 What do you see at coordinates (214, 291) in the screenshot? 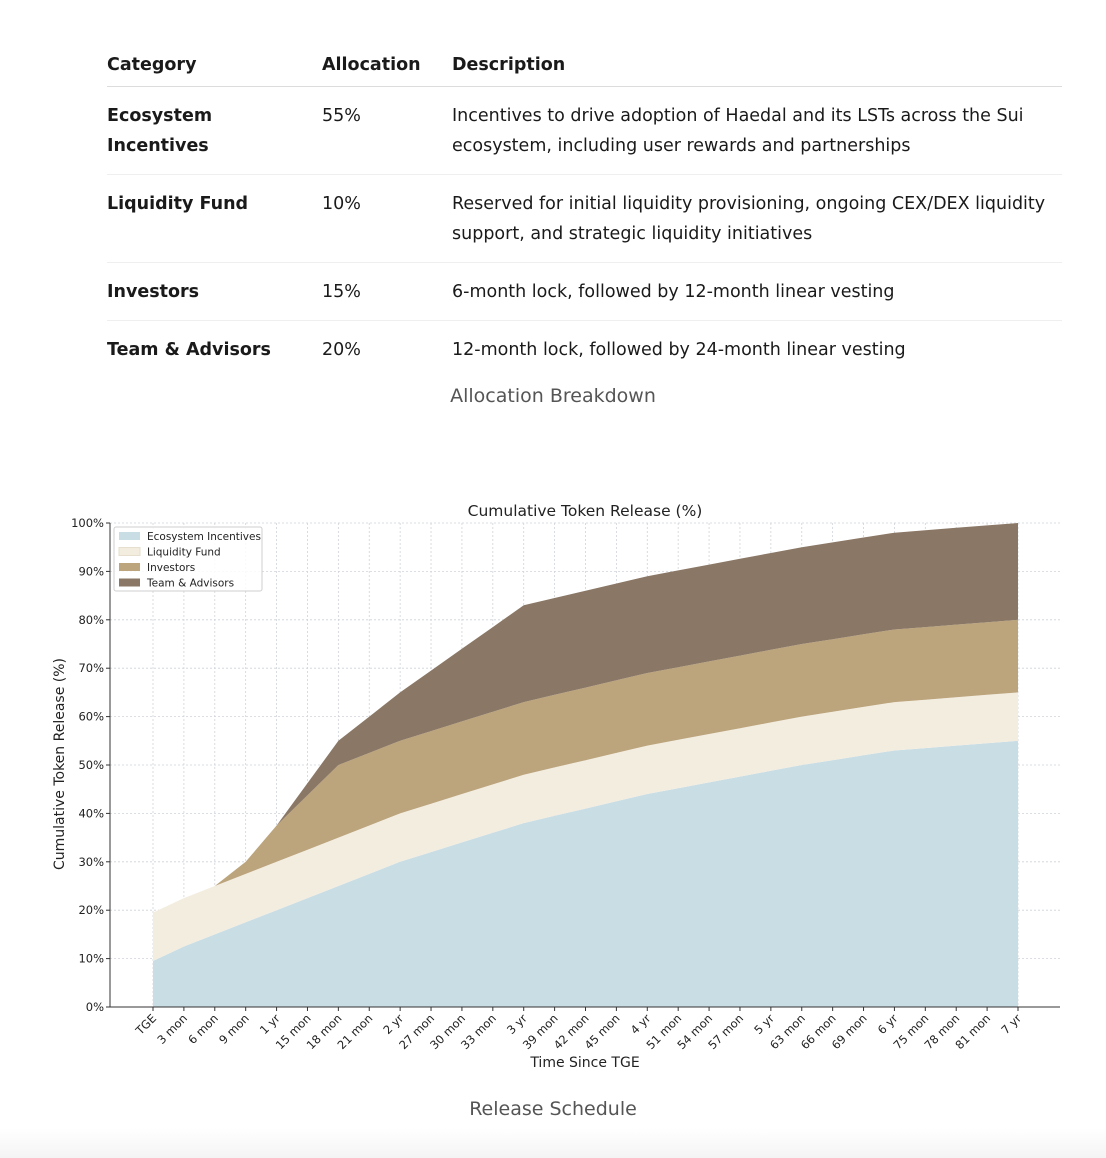
I see `cell-category: Investors` at bounding box center [214, 291].